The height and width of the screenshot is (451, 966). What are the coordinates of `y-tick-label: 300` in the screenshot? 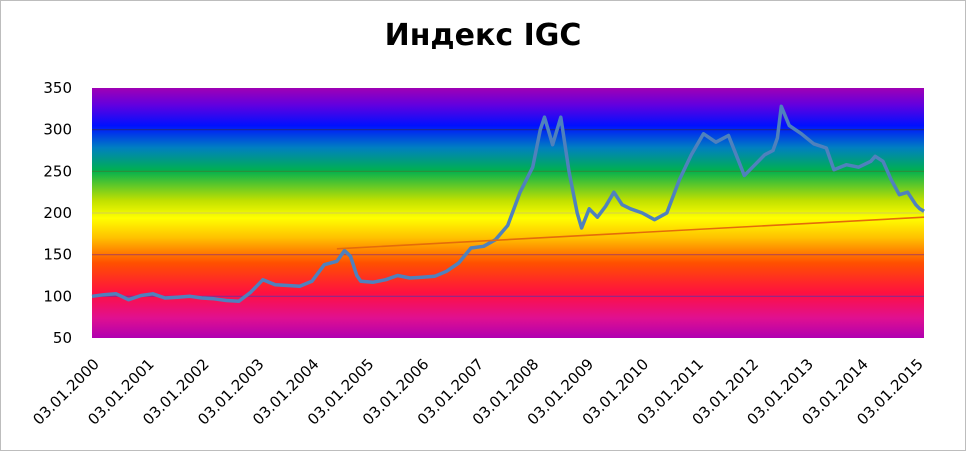 It's located at (57, 130).